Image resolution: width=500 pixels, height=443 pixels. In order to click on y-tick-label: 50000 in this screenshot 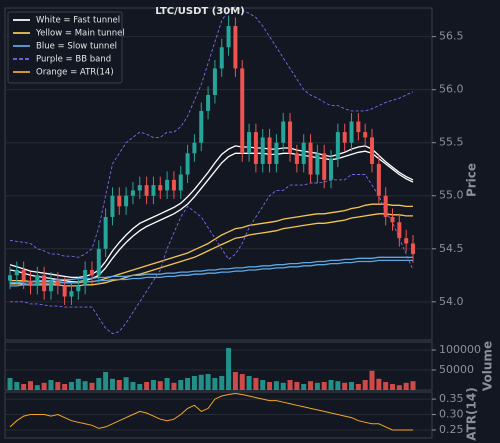, I will do `click(456, 369)`.